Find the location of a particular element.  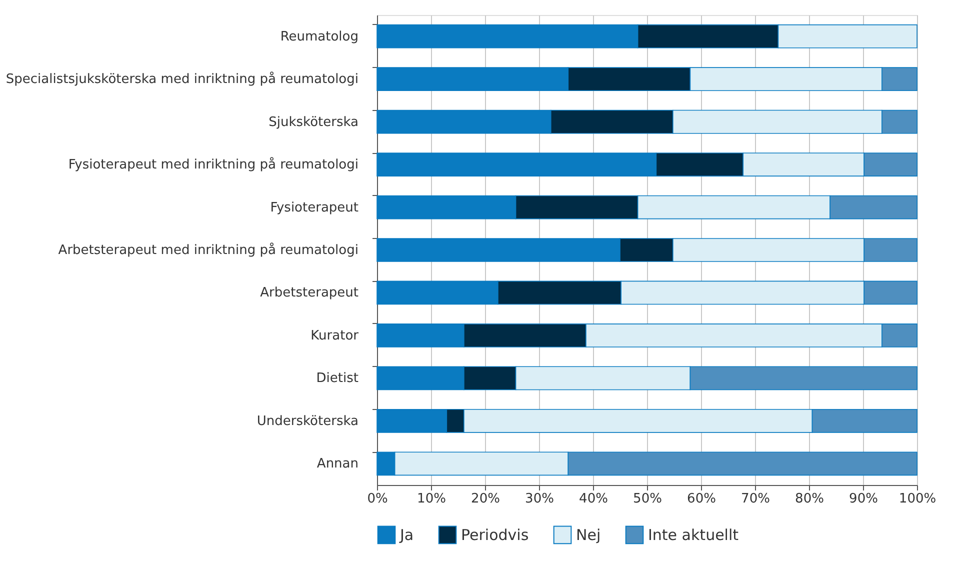

x-tick-label: 0% is located at coordinates (377, 499).